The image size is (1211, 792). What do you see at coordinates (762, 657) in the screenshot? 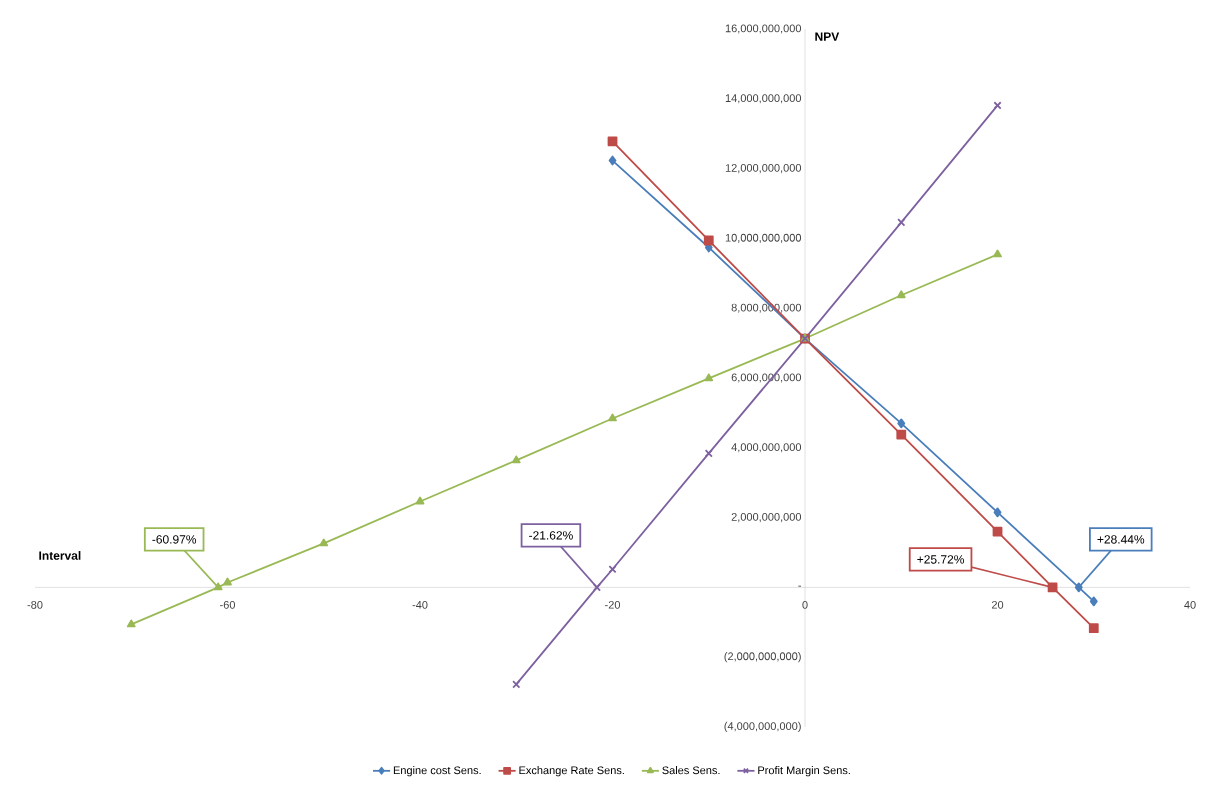
I see `y-tick-label: (2,000,000,000)` at bounding box center [762, 657].